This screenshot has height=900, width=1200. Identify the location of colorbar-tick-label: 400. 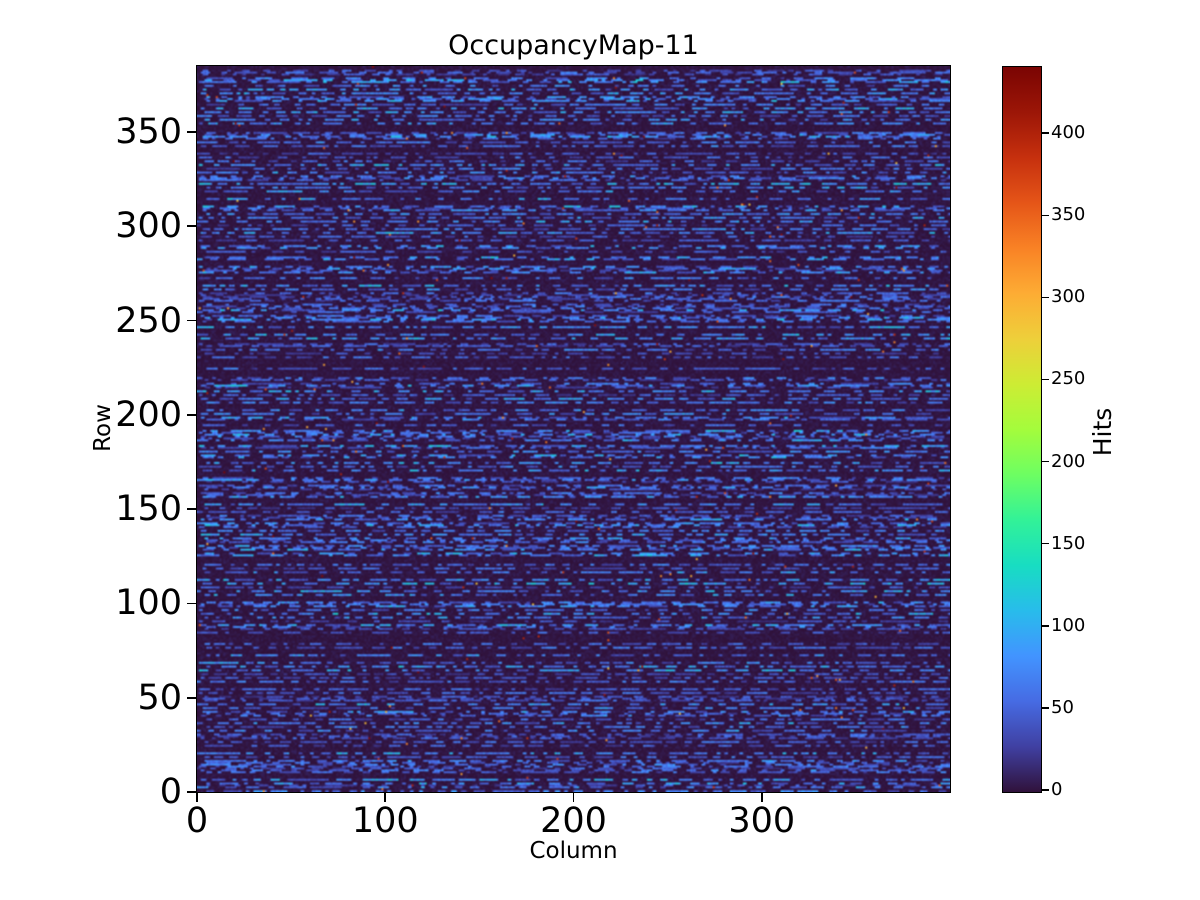
(1068, 133).